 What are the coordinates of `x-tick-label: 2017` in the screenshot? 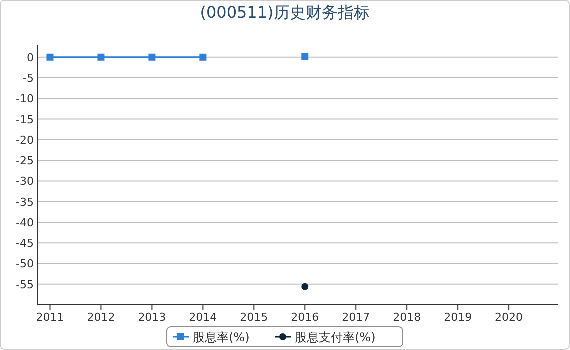 It's located at (356, 317).